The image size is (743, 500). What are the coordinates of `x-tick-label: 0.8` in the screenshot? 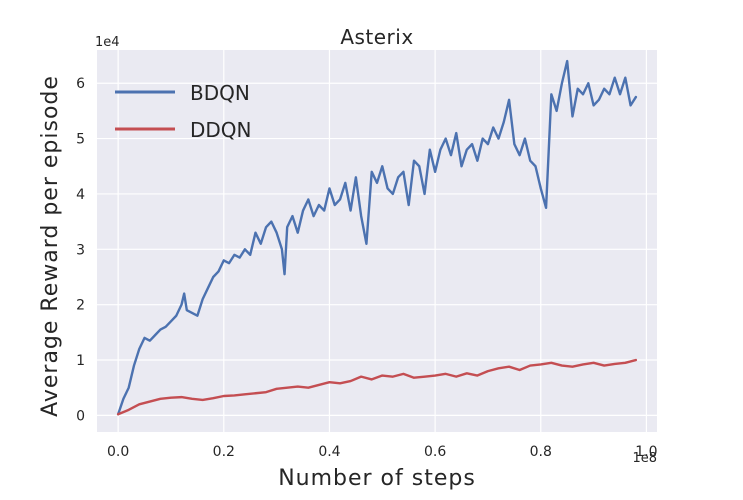 It's located at (541, 452).